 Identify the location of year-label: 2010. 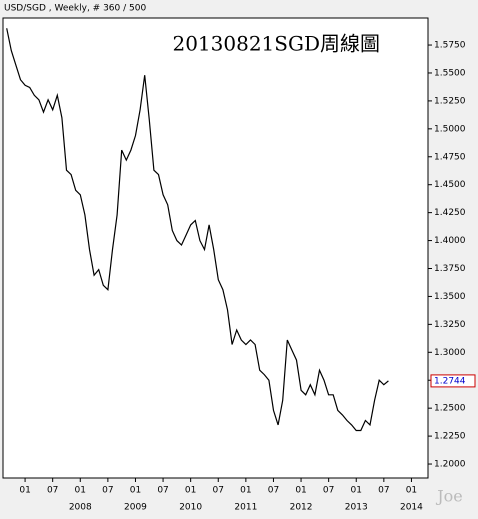
(190, 508).